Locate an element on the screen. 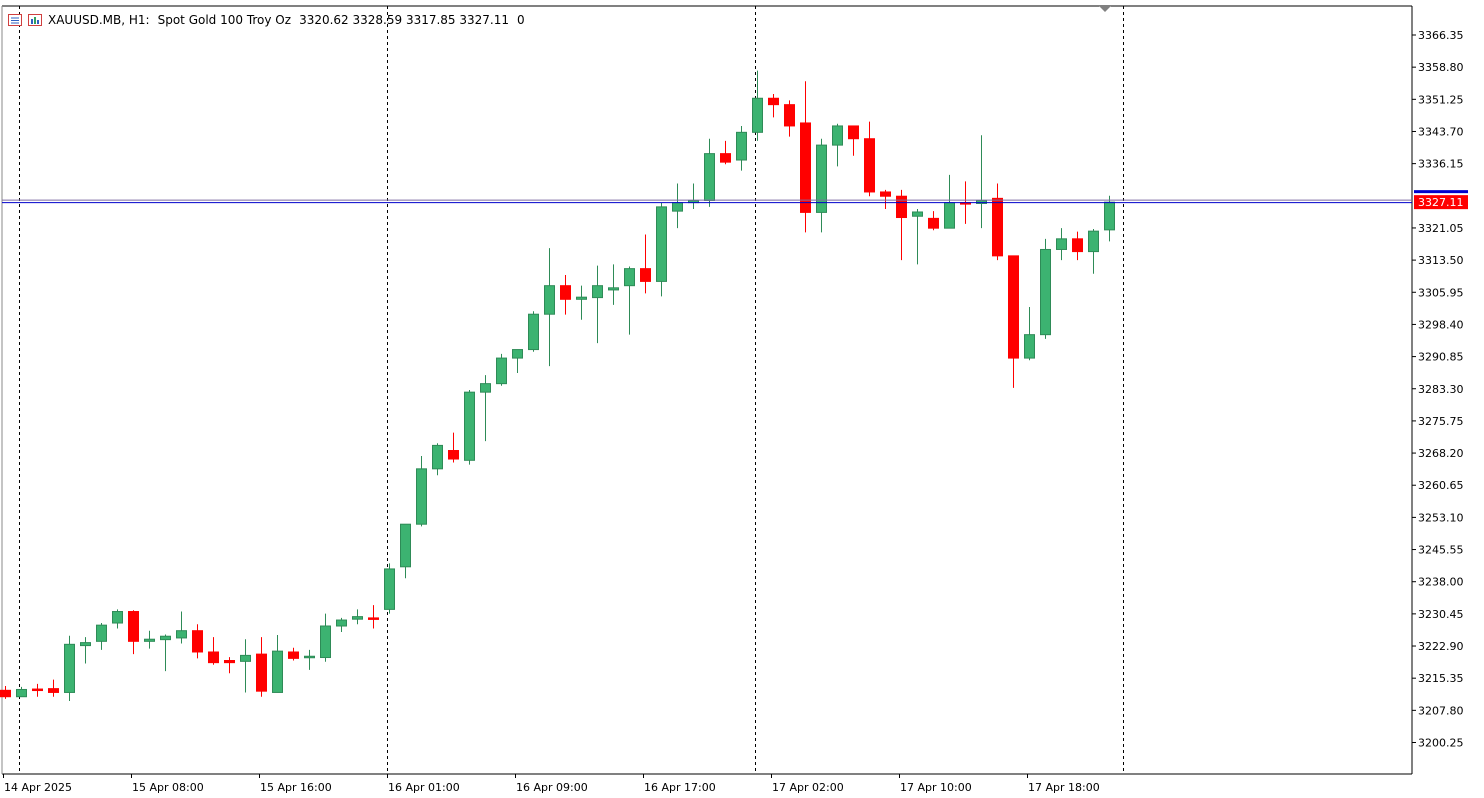  chart-shift-marker is located at coordinates (1105, 9).